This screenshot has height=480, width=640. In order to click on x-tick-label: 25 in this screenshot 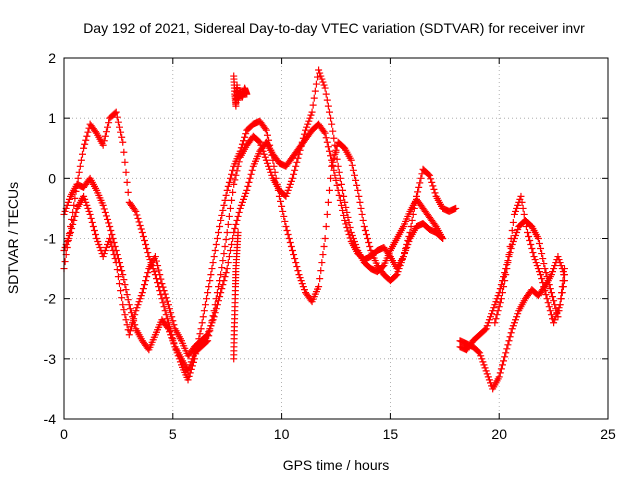, I will do `click(608, 434)`.